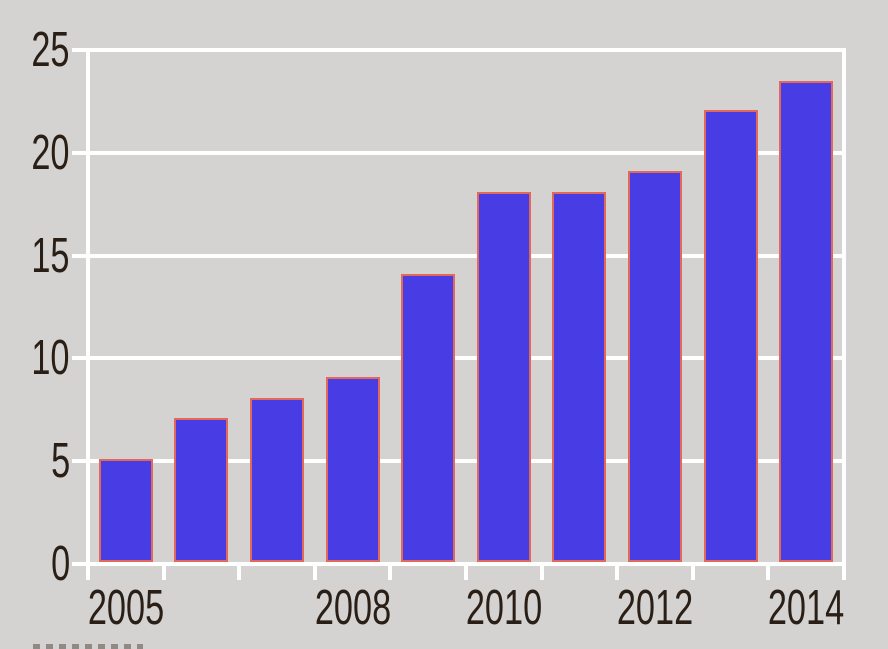 The image size is (888, 649). I want to click on plot-right-border, so click(844, 314).